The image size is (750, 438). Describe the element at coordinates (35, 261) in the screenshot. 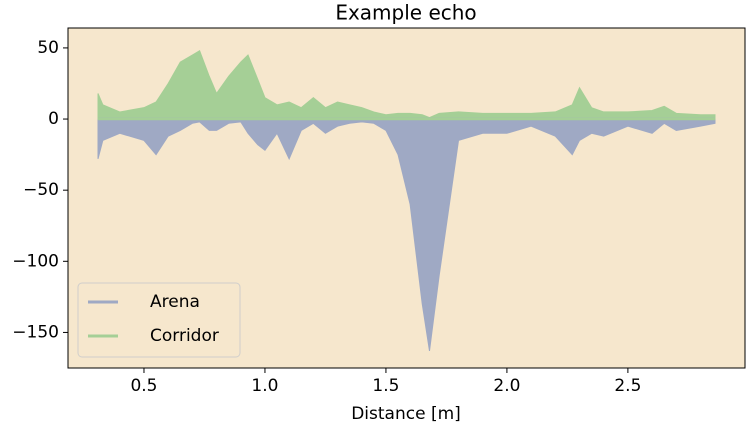

I see `y-tick-label: −100` at that location.